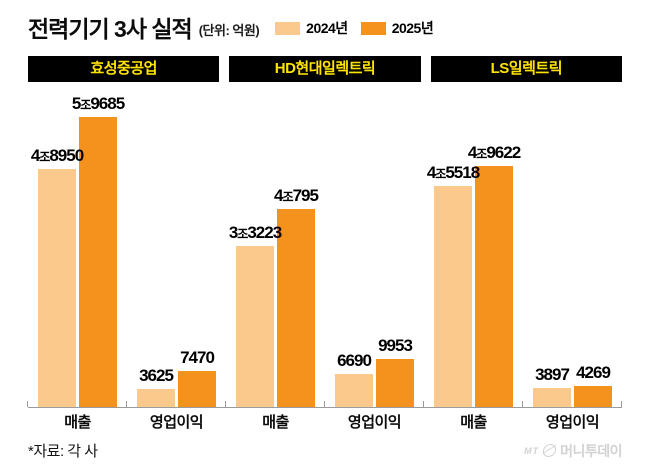 Image resolution: width=658 pixels, height=474 pixels. Describe the element at coordinates (57, 155) in the screenshot. I see `bar-value-label: 4조8950` at that location.